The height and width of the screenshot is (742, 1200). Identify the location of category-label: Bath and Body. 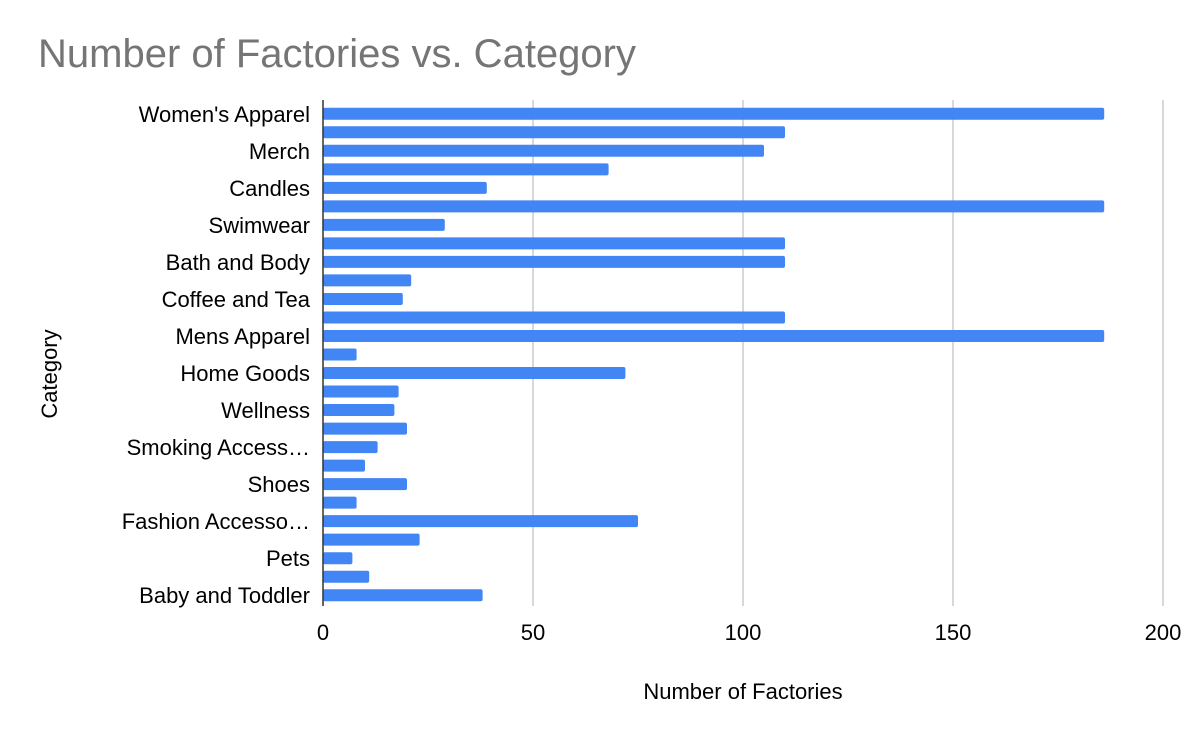
(238, 262).